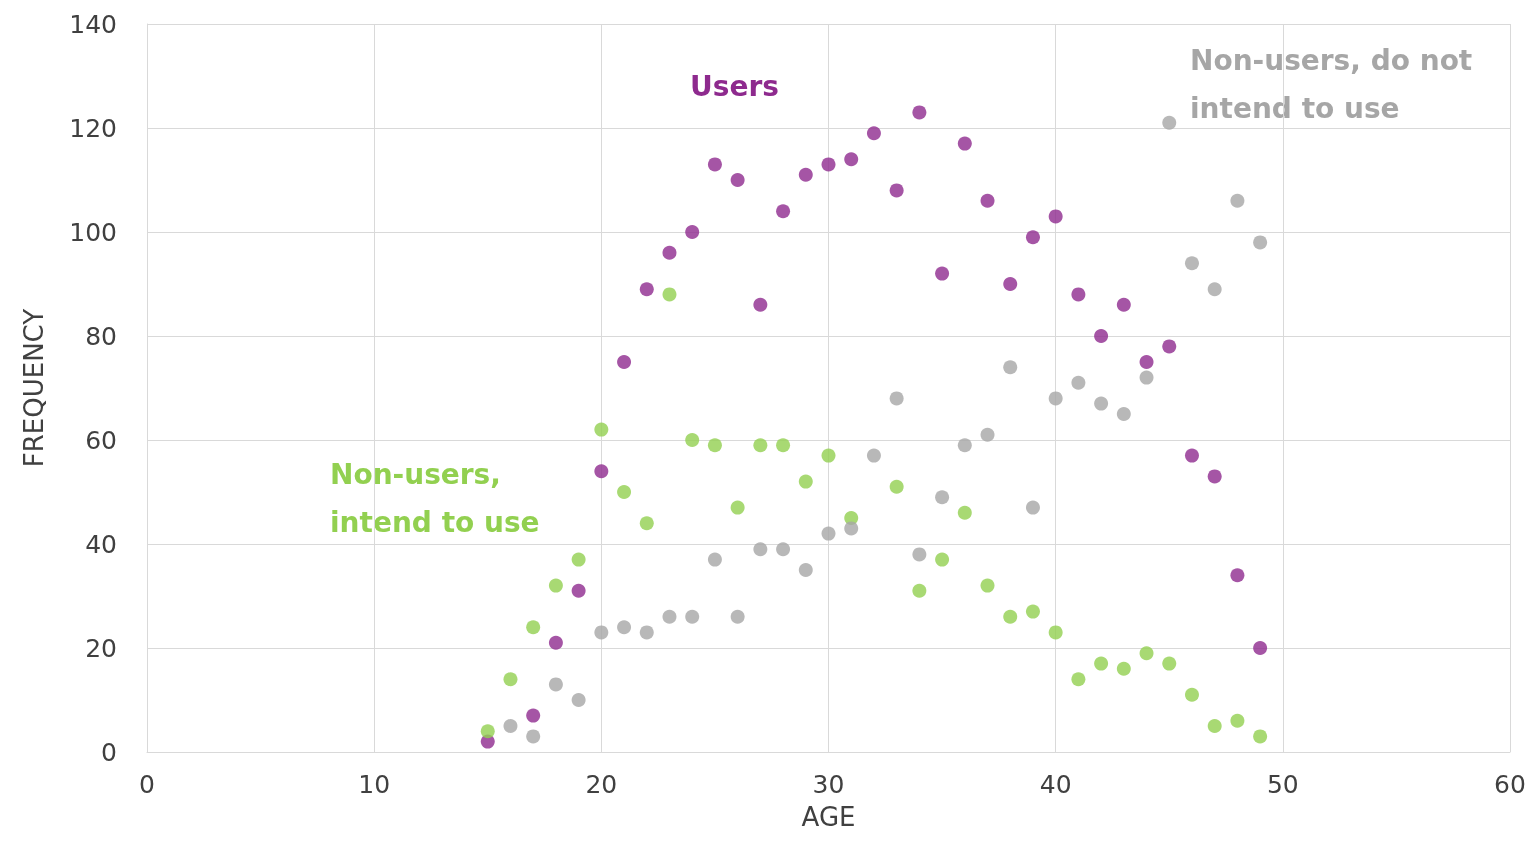 This screenshot has width=1536, height=868. Describe the element at coordinates (93, 128) in the screenshot. I see `y-tick-label: 120` at that location.